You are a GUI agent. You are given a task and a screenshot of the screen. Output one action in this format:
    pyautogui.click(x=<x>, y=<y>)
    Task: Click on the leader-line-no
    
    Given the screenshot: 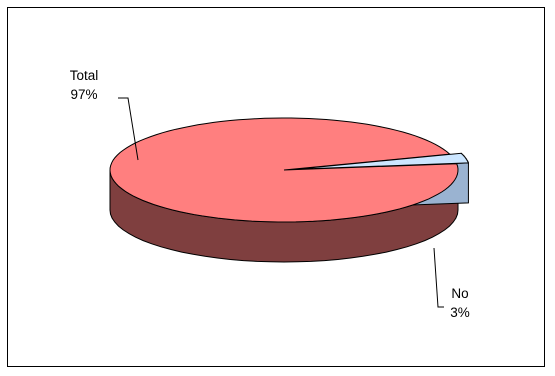 What is the action you would take?
    pyautogui.click(x=438, y=277)
    